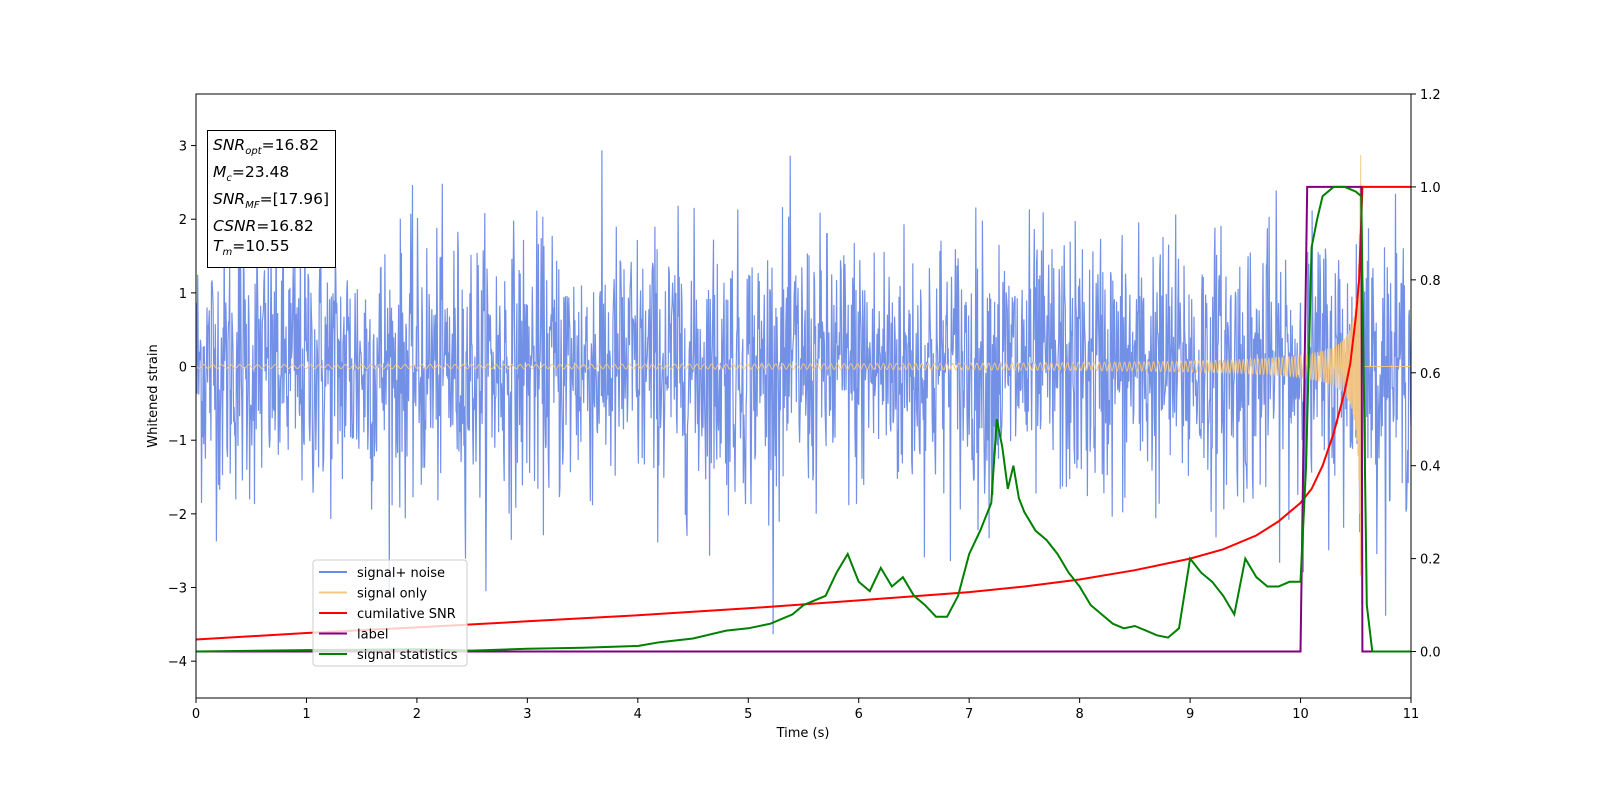 This screenshot has width=1600, height=800. What do you see at coordinates (1430, 374) in the screenshot?
I see `y2-tick-label: 0.6` at bounding box center [1430, 374].